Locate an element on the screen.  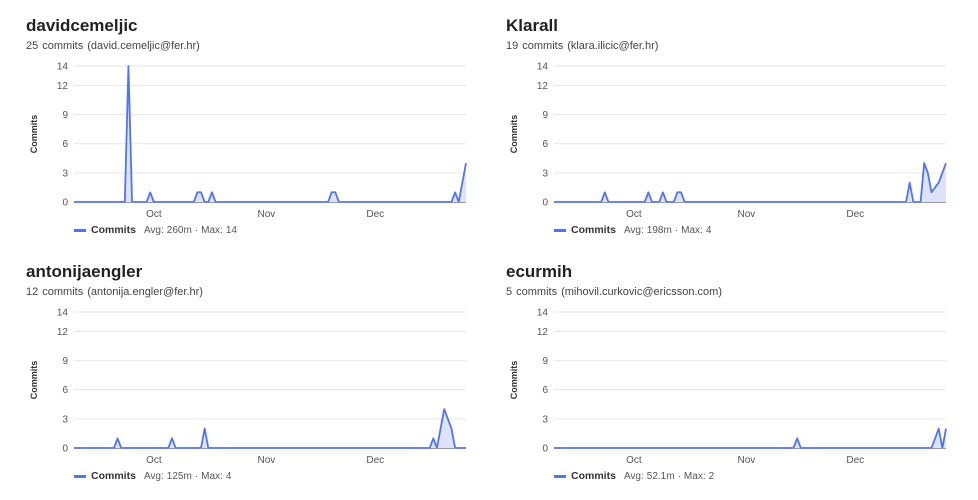
commit-count: 19 is located at coordinates (512, 46).